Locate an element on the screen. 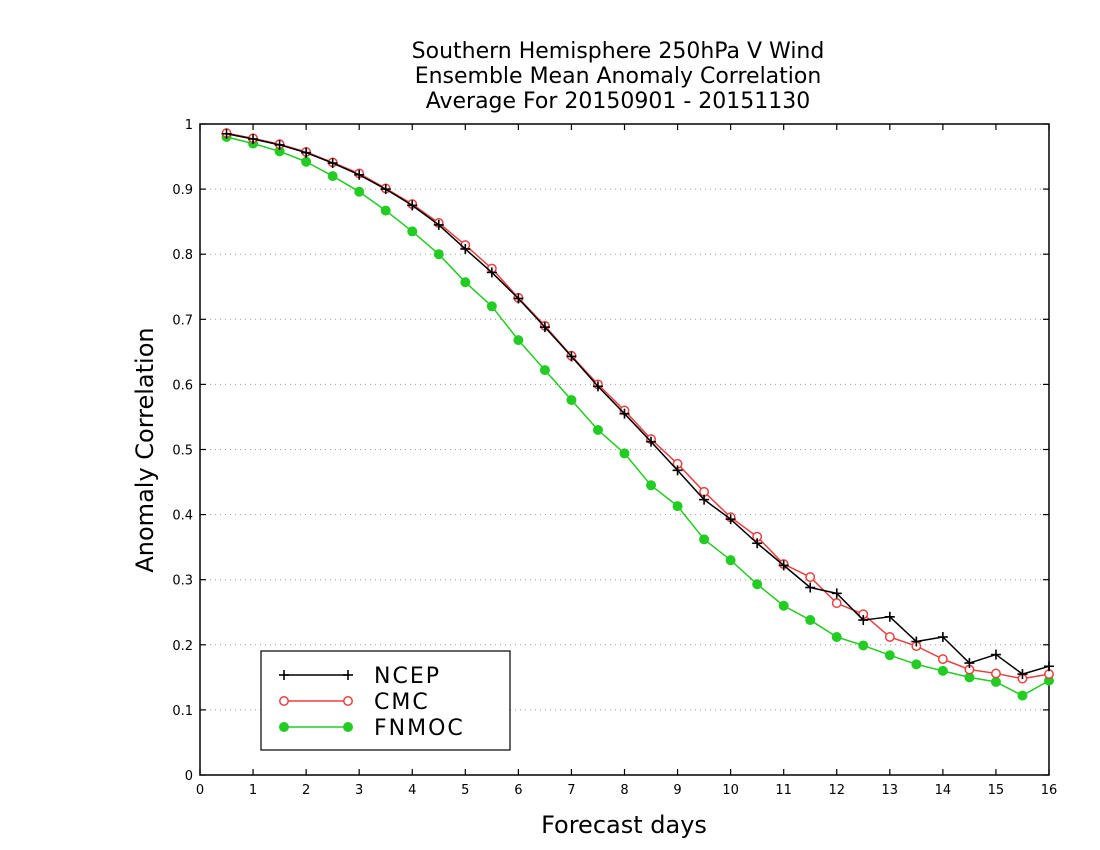  legend-item-ncep: NCEP is located at coordinates (359, 676).